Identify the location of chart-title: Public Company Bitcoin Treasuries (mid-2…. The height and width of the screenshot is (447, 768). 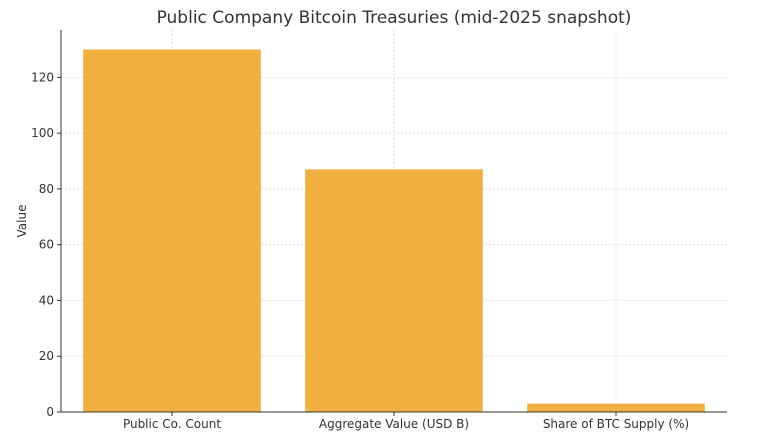
(394, 18).